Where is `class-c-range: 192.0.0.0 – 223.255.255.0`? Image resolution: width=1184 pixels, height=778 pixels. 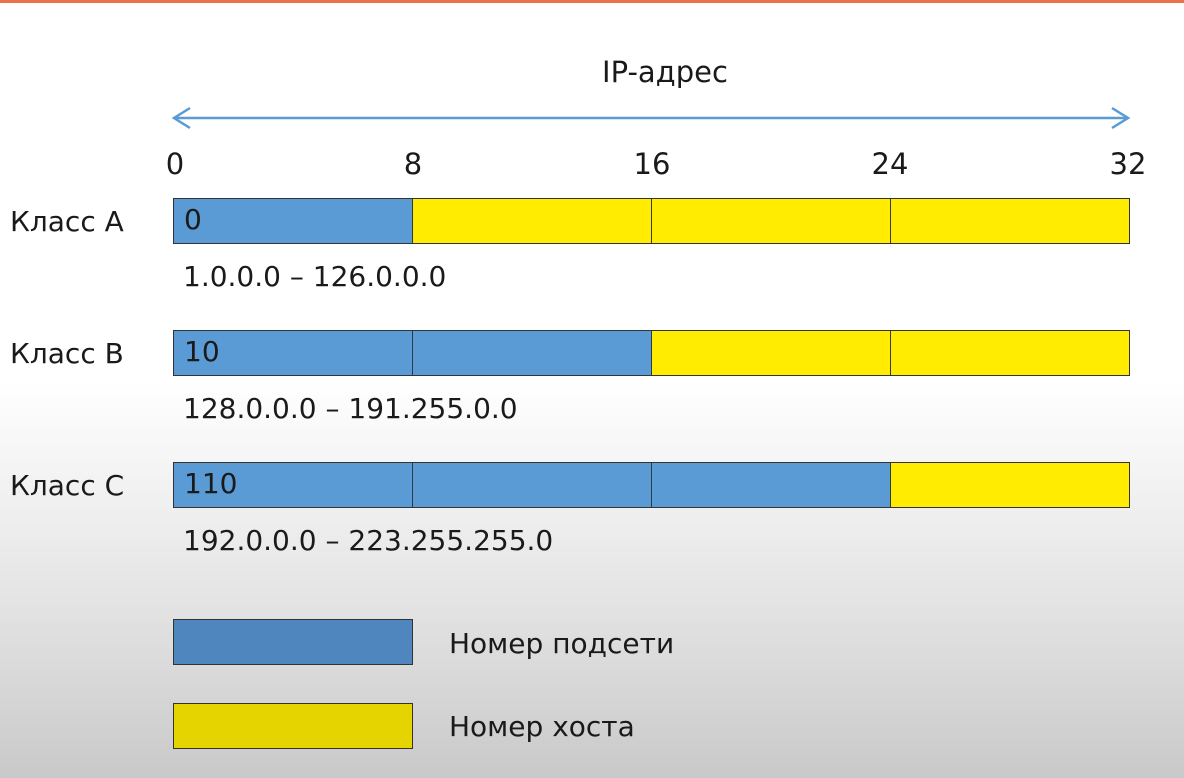 class-c-range: 192.0.0.0 – 223.255.255.0 is located at coordinates (368, 540).